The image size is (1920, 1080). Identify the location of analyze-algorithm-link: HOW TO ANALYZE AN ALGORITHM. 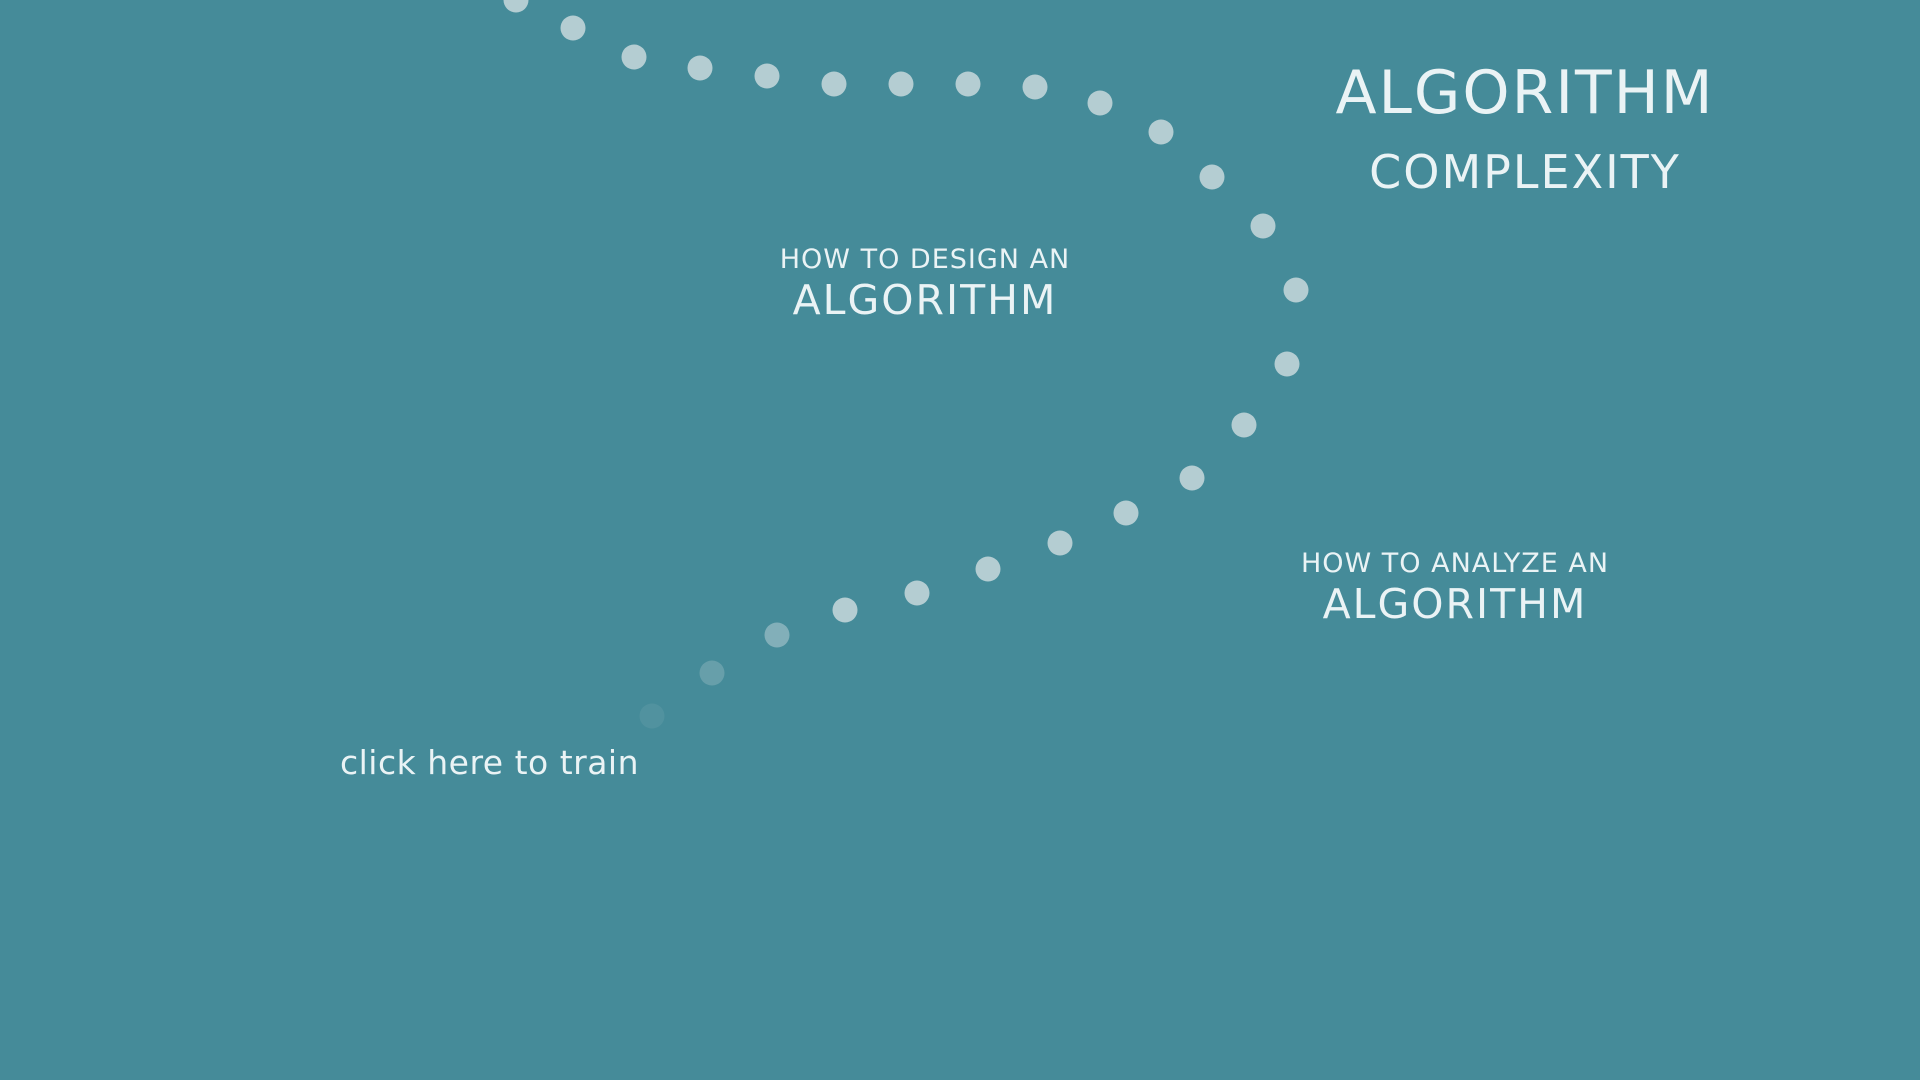
(1455, 587).